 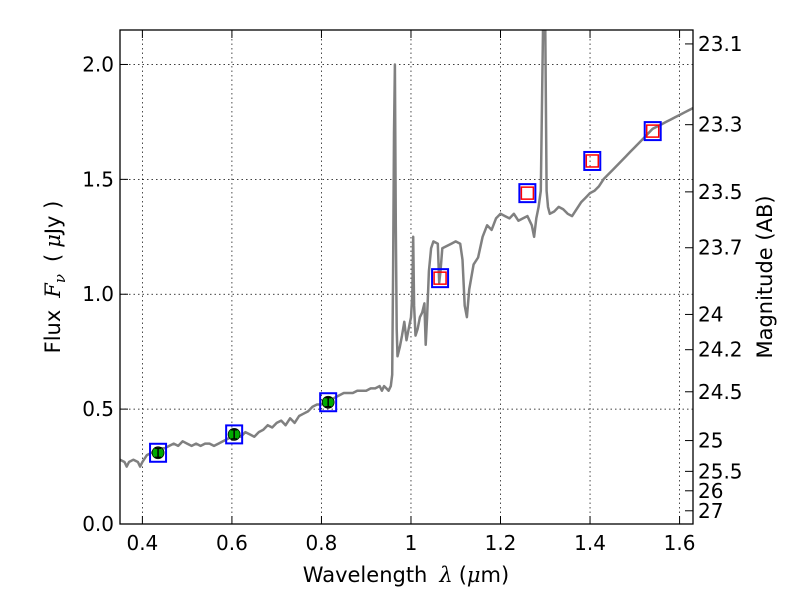 What do you see at coordinates (98, 179) in the screenshot?
I see `y-tick-label: 1.5` at bounding box center [98, 179].